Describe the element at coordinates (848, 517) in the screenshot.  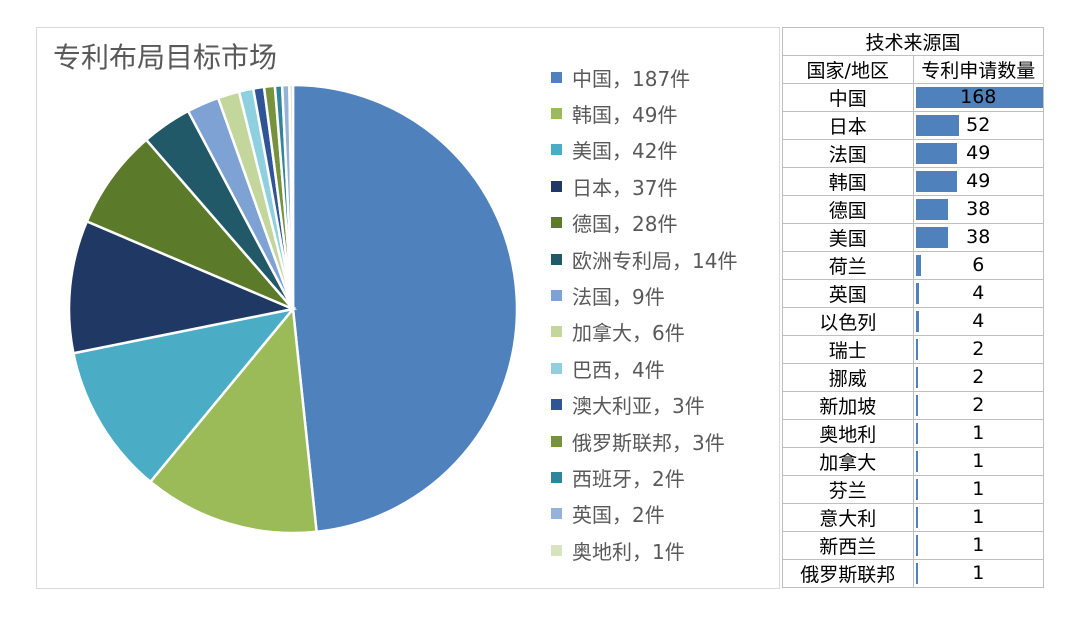
I see `country-cell: 意大利` at that location.